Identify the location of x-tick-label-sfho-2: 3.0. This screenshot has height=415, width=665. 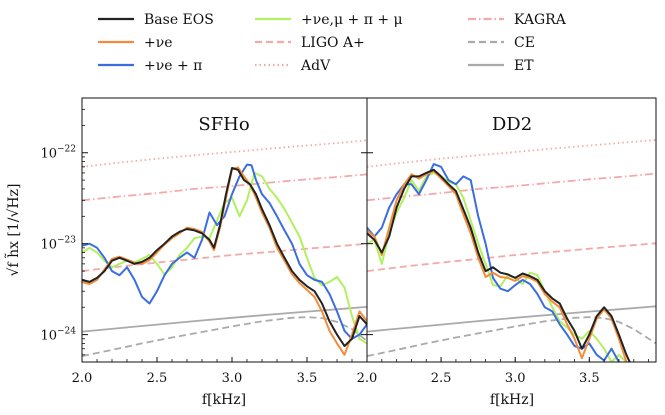
(232, 378).